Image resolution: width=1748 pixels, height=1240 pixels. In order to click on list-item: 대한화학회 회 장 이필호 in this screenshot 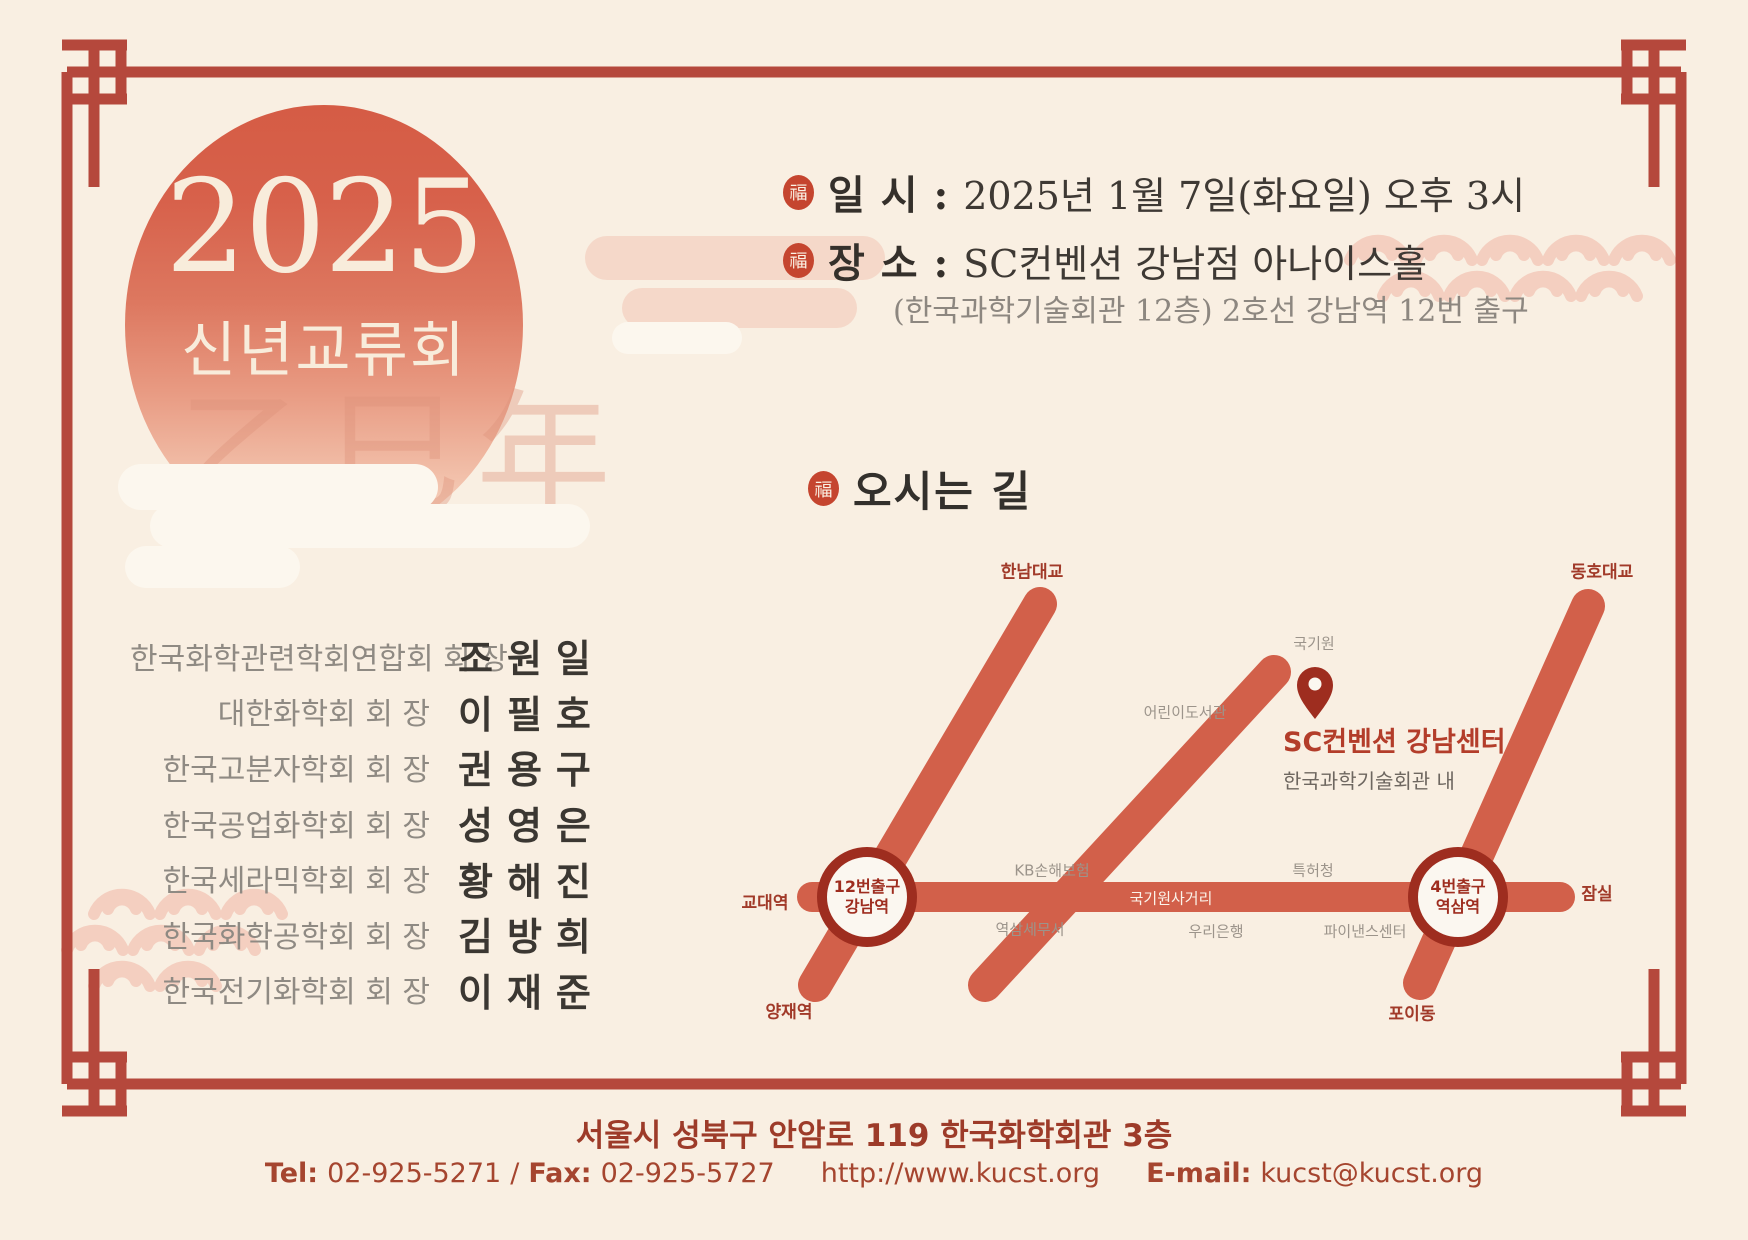, I will do `click(367, 712)`.